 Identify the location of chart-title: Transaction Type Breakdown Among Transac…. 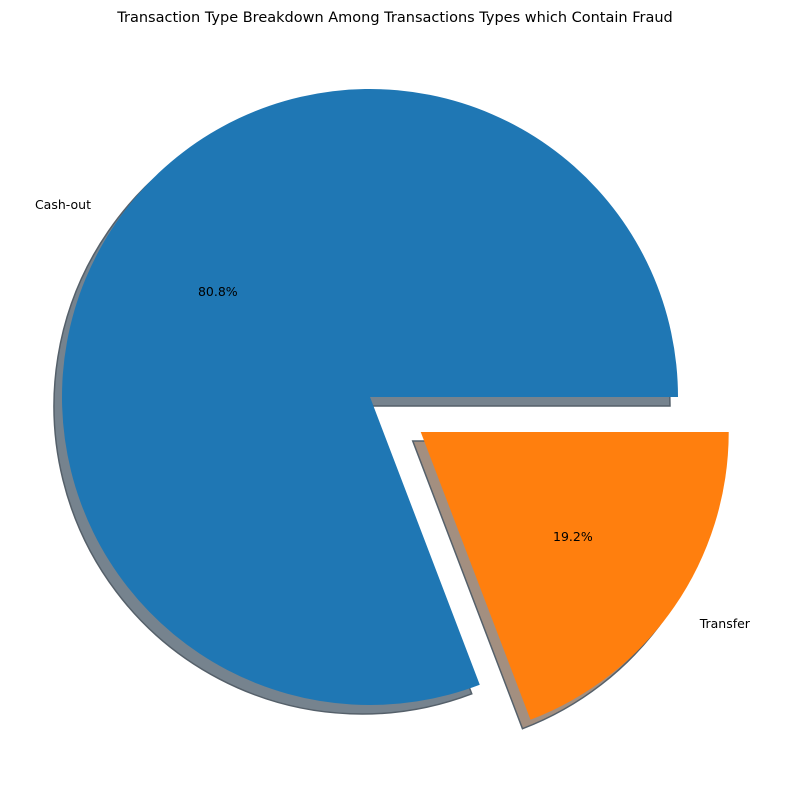
(394, 18).